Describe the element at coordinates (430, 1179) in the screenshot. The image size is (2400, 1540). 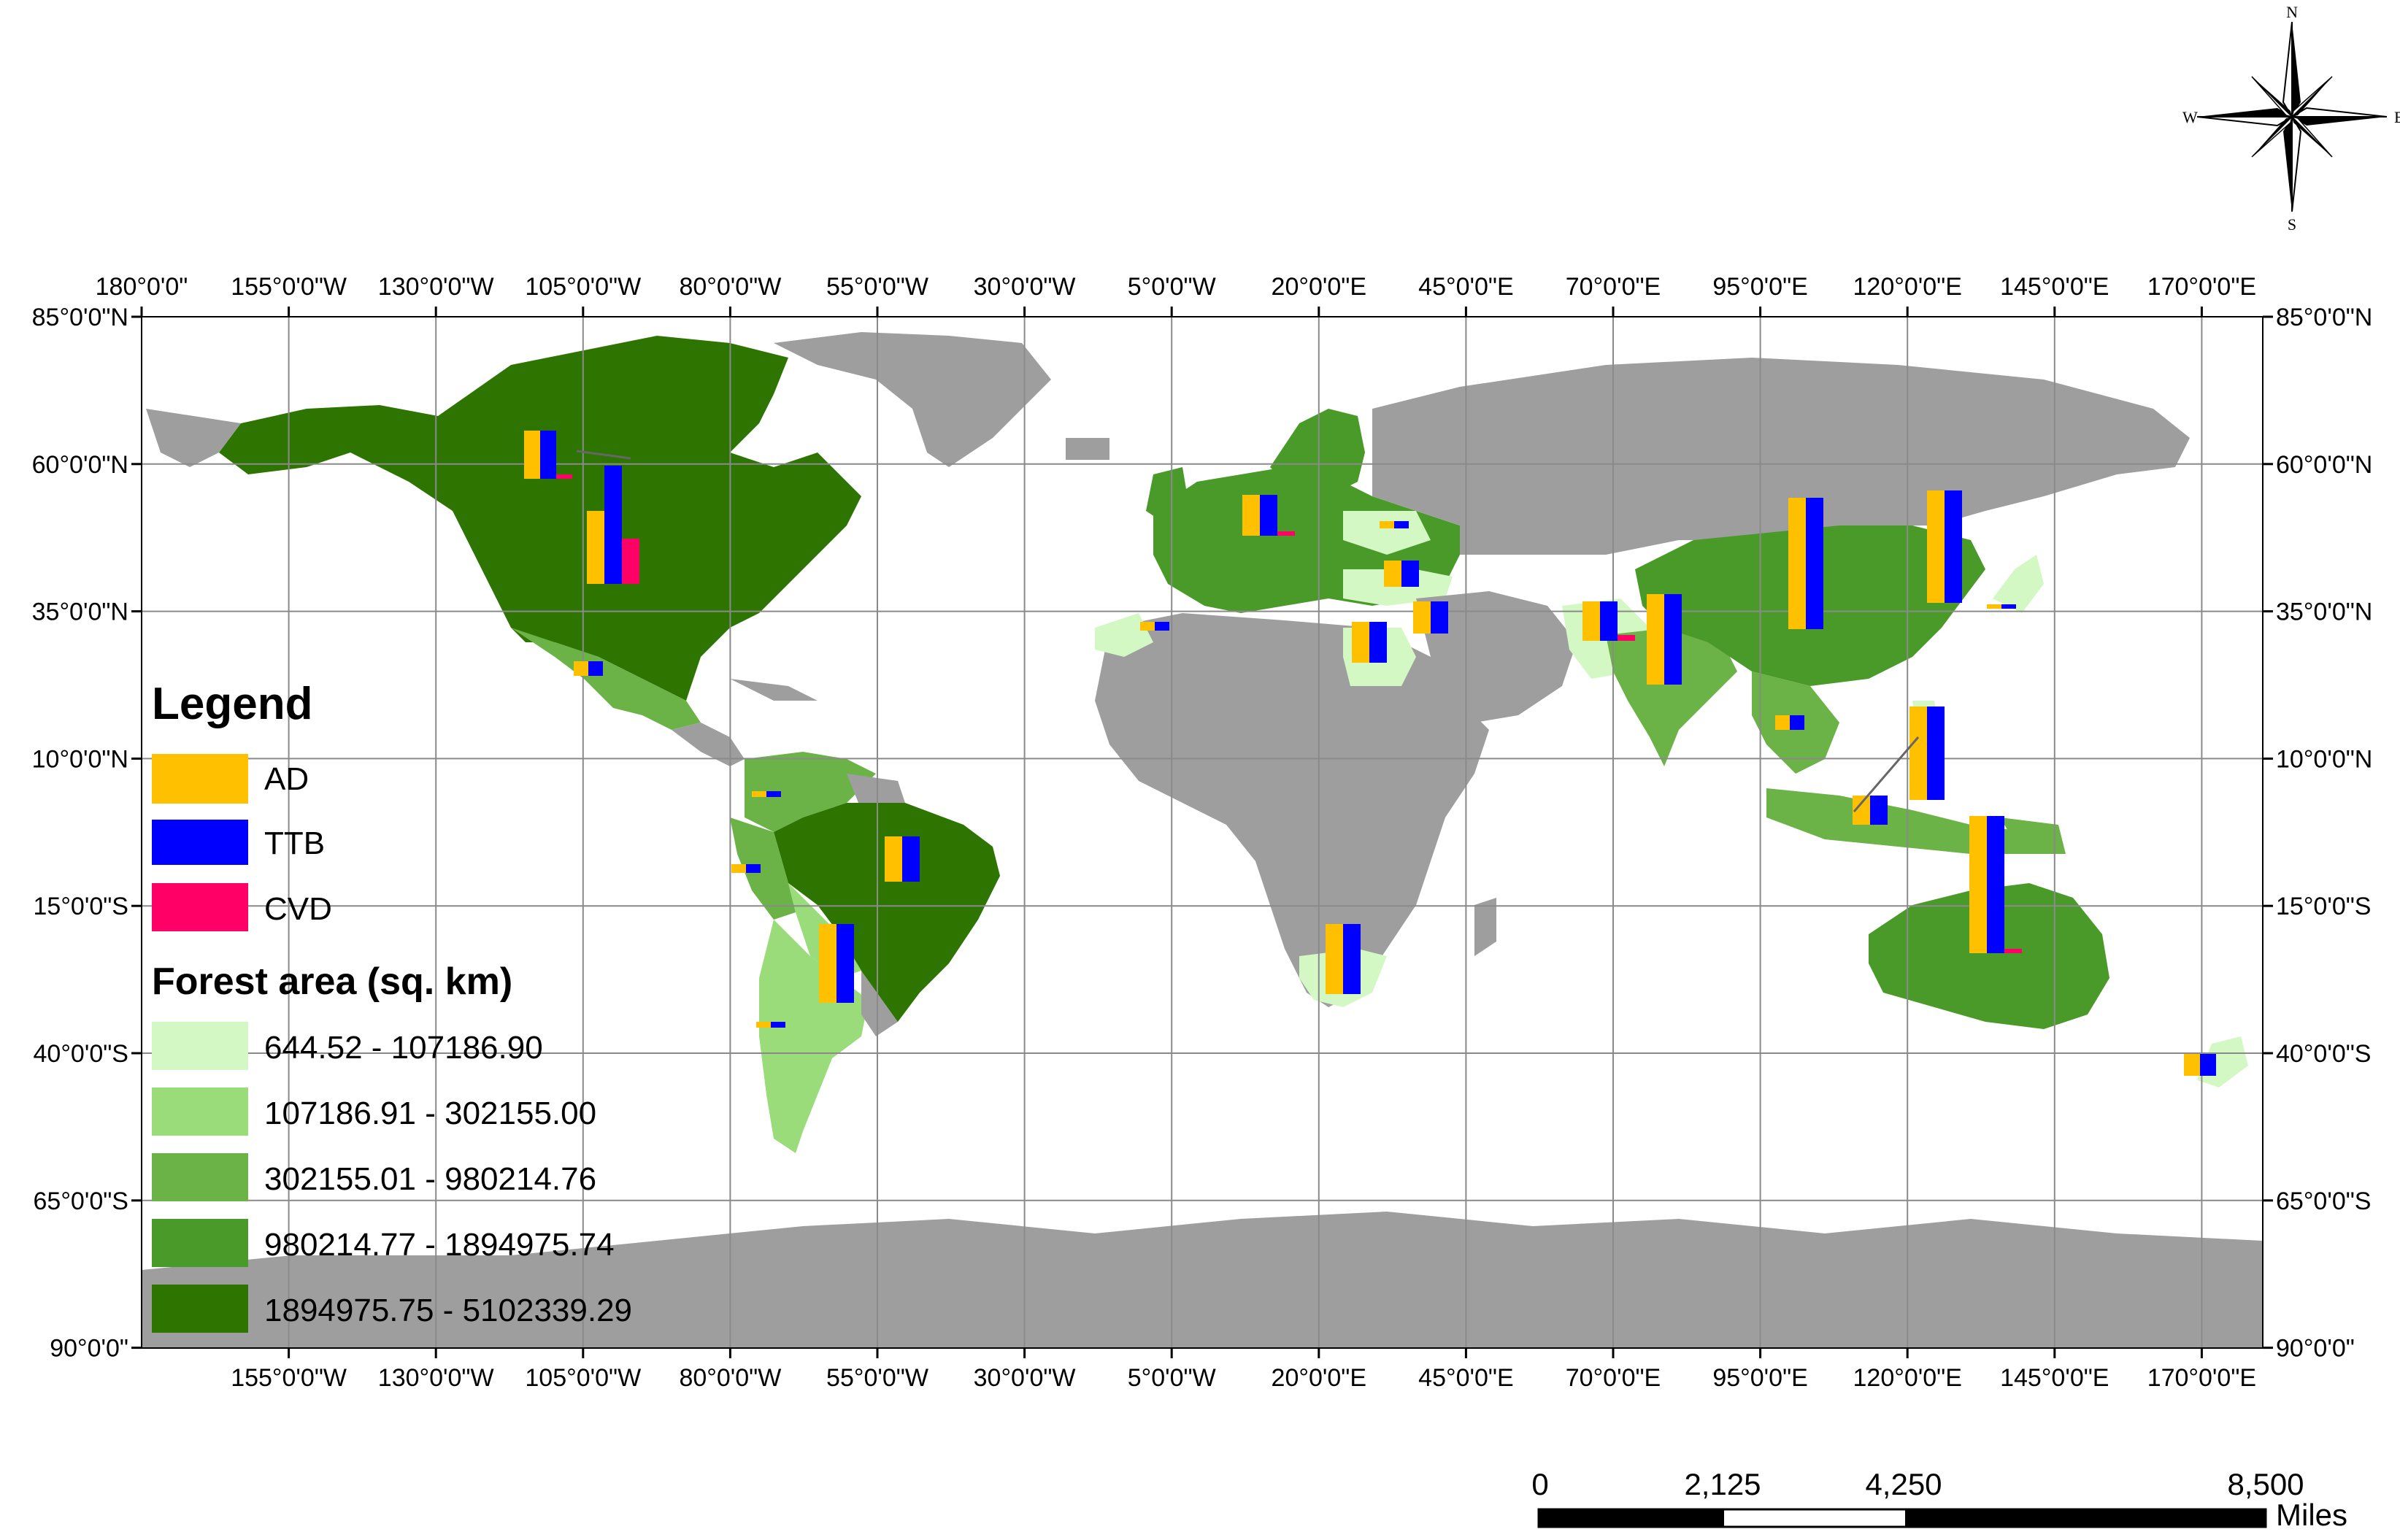
I see `forest-label-3: 302155.01 - 980214.76` at that location.